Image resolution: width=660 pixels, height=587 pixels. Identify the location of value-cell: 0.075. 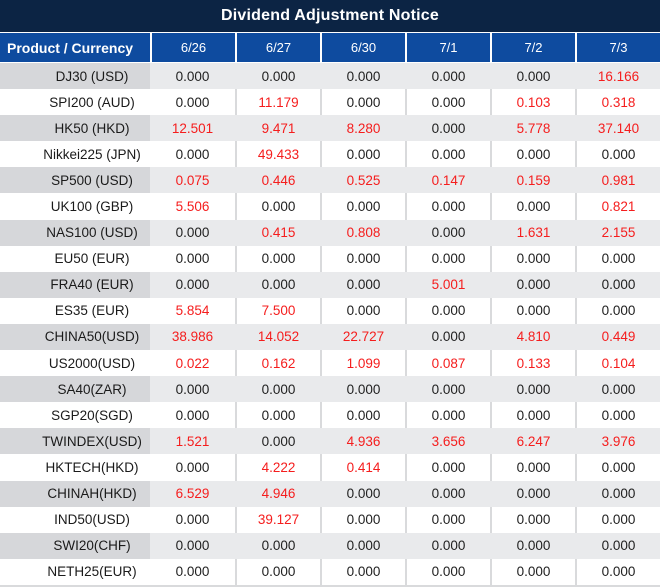
(192, 180).